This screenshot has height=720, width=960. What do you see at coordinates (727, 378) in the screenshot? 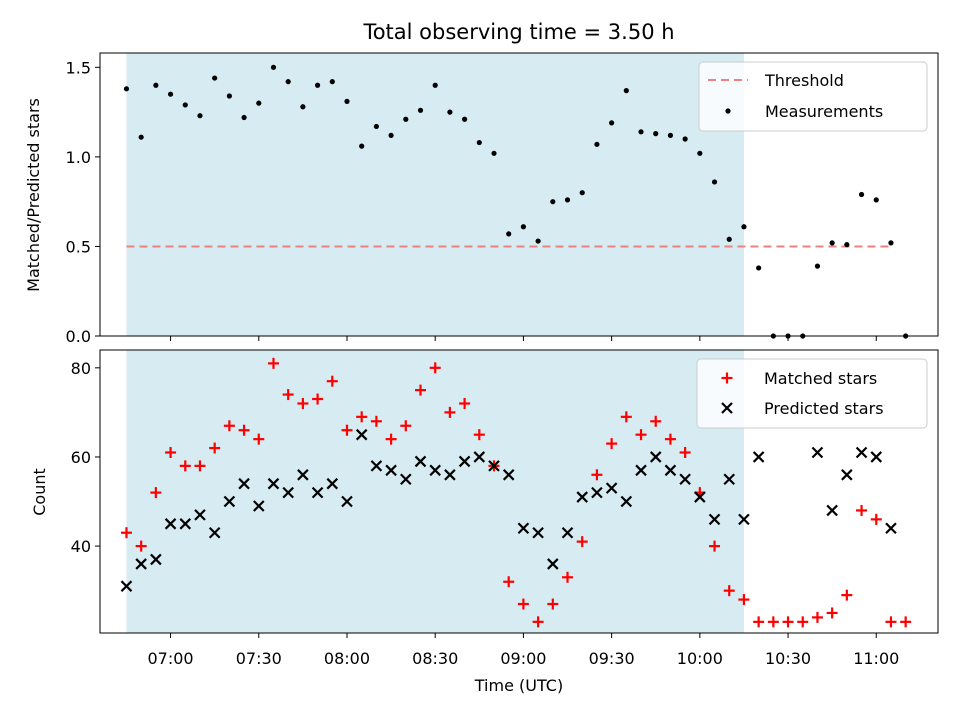
I see `legend-plus-marker` at bounding box center [727, 378].